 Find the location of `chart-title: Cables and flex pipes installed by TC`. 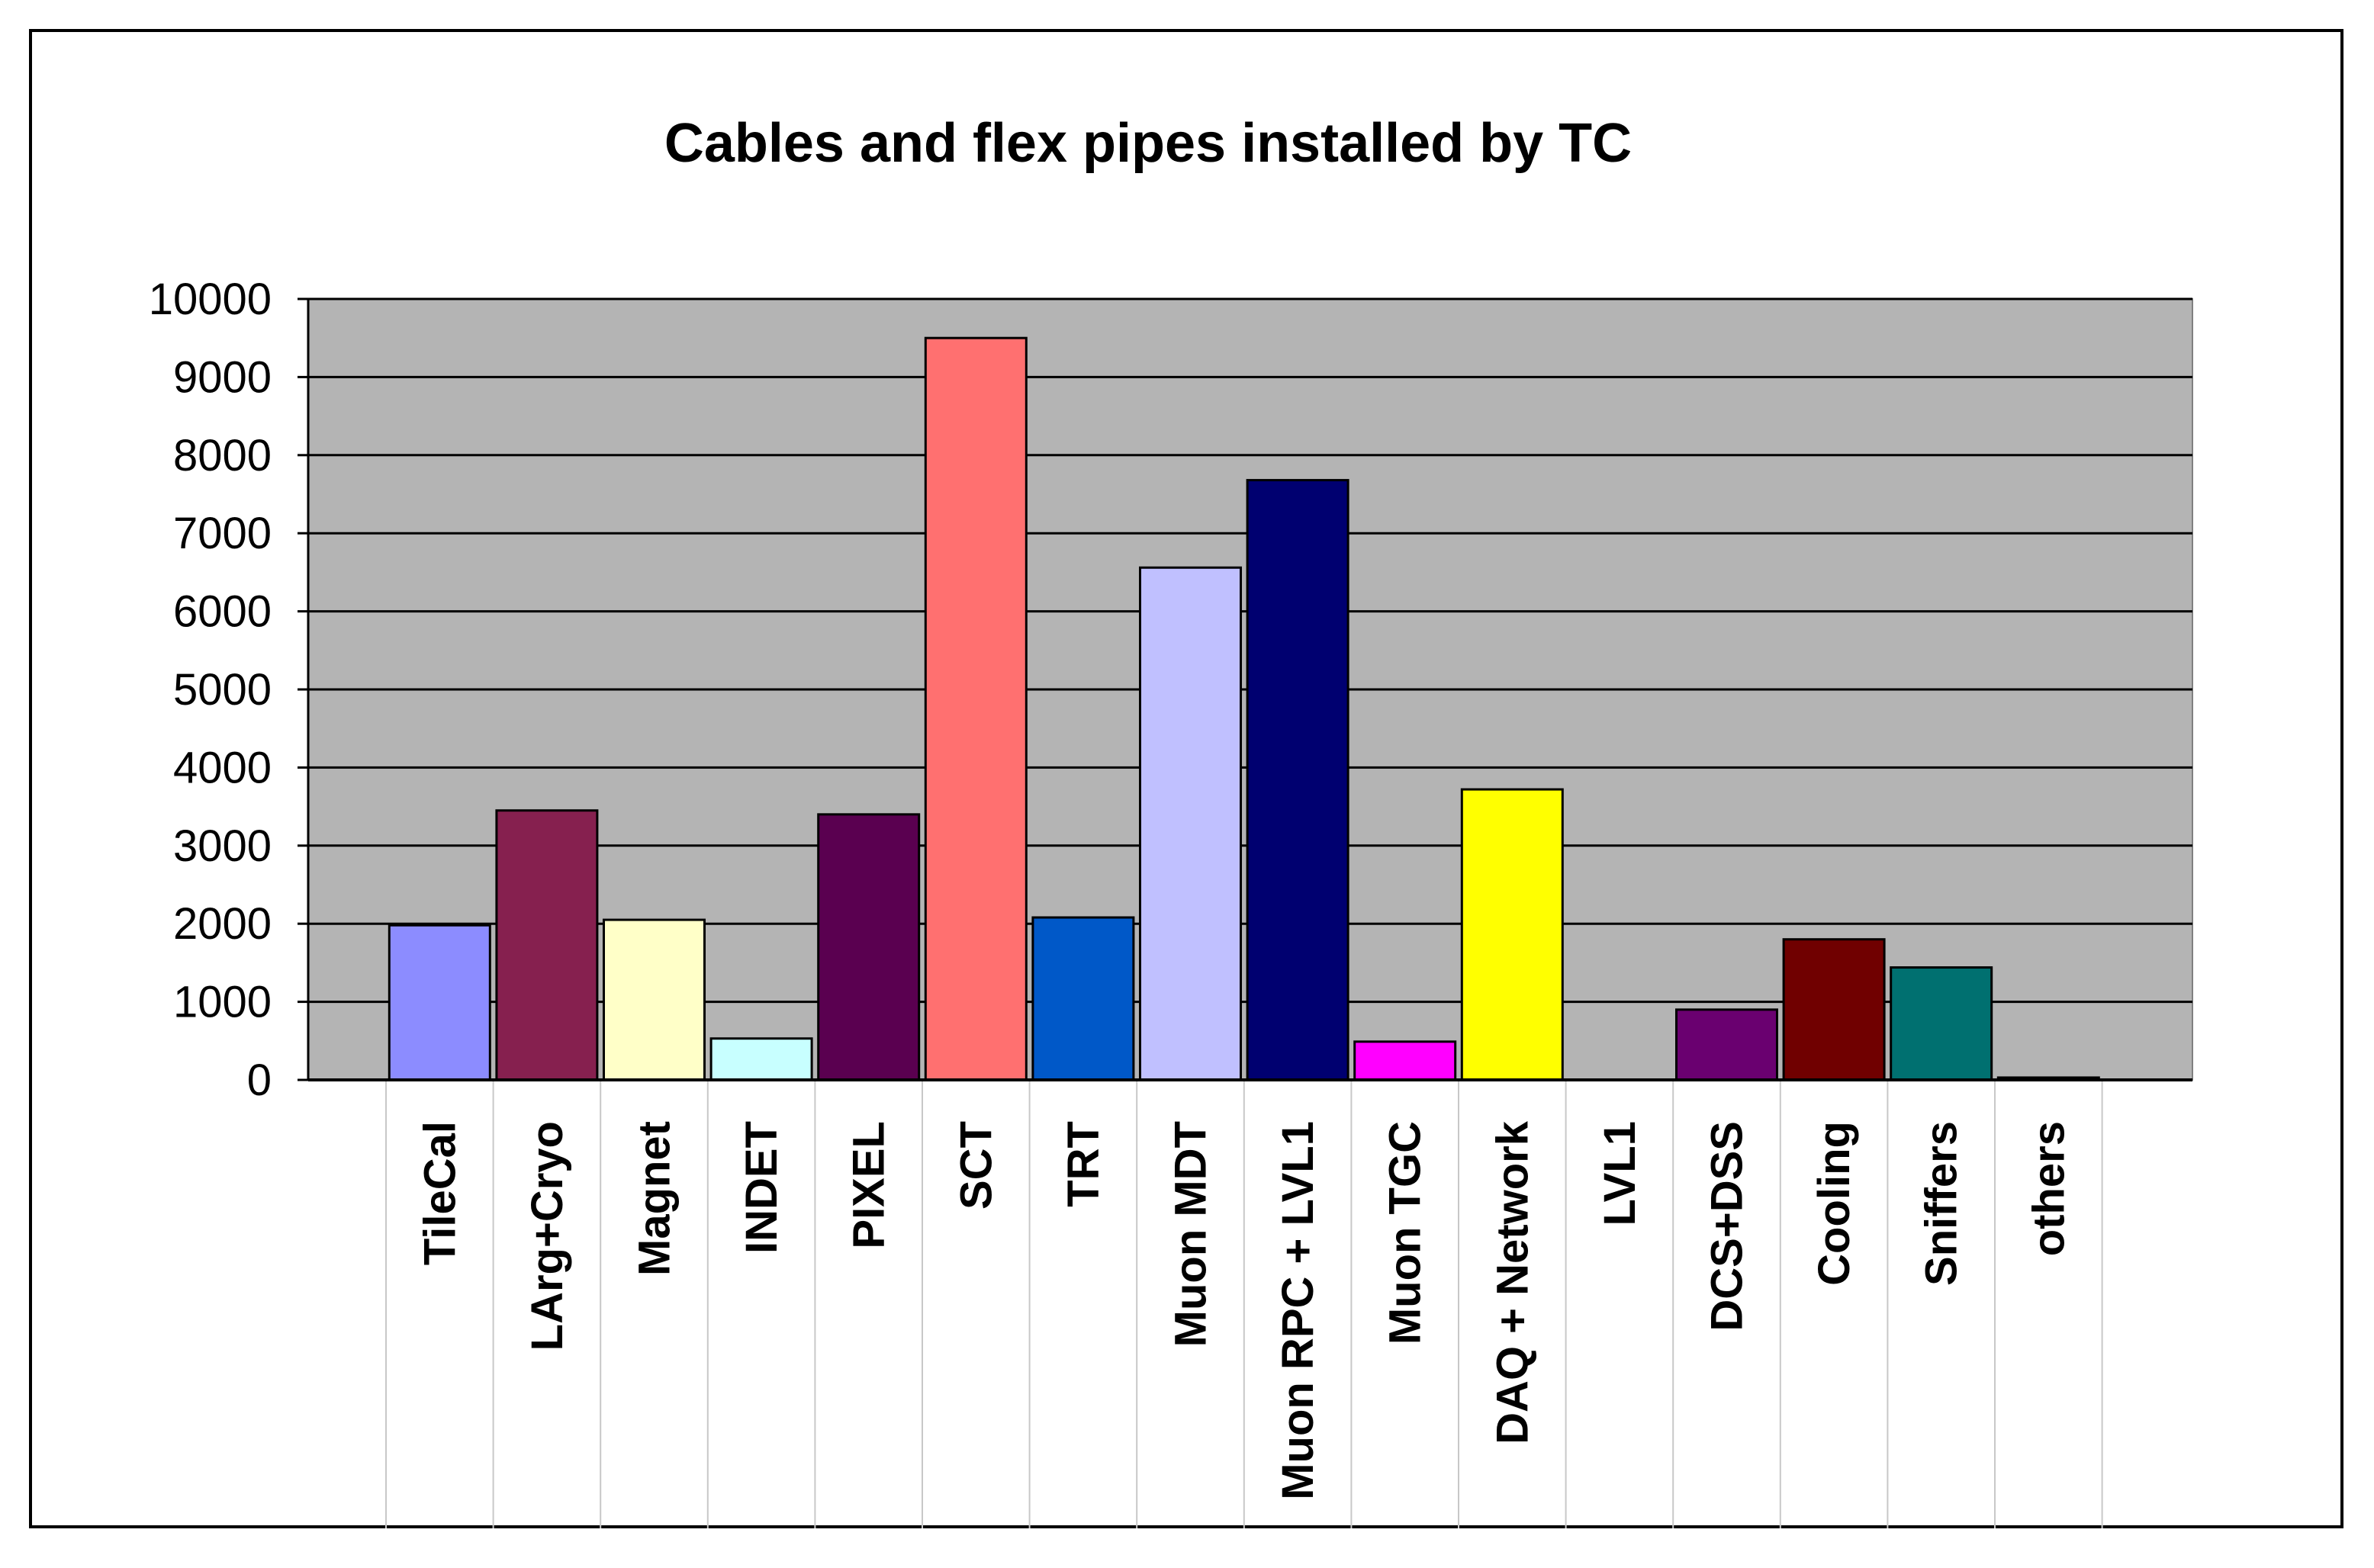

chart-title: Cables and flex pipes installed by TC is located at coordinates (1148, 143).